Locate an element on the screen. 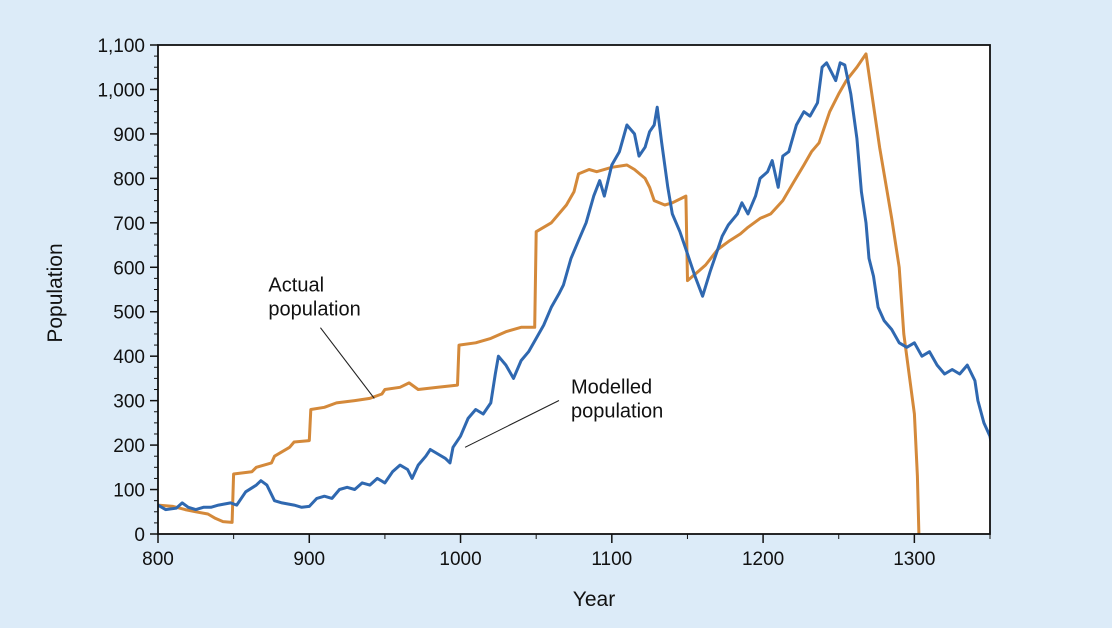 The image size is (1112, 628). actual-annotation: Actual population is located at coordinates (321, 337).